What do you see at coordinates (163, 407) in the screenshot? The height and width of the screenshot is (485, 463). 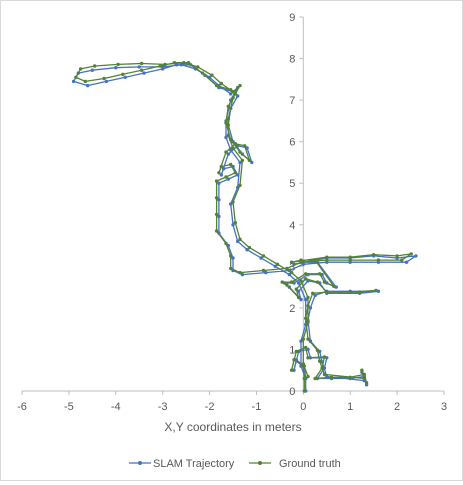 I see `x-tick-label: -3` at bounding box center [163, 407].